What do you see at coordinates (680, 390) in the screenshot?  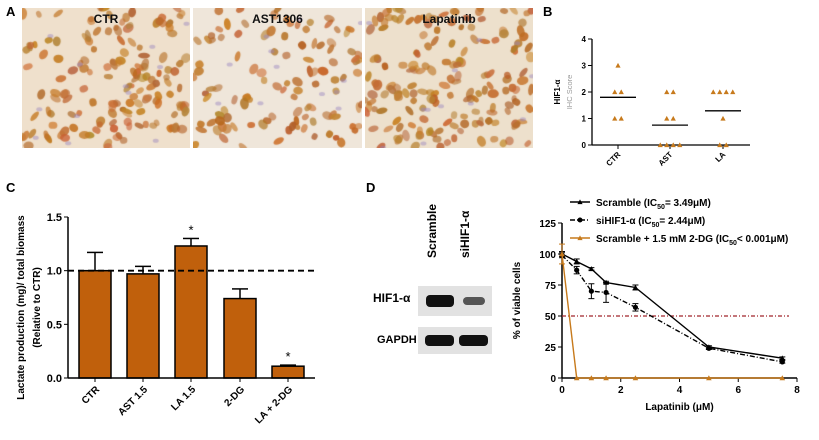 I see `x-tick-label: 4` at bounding box center [680, 390].